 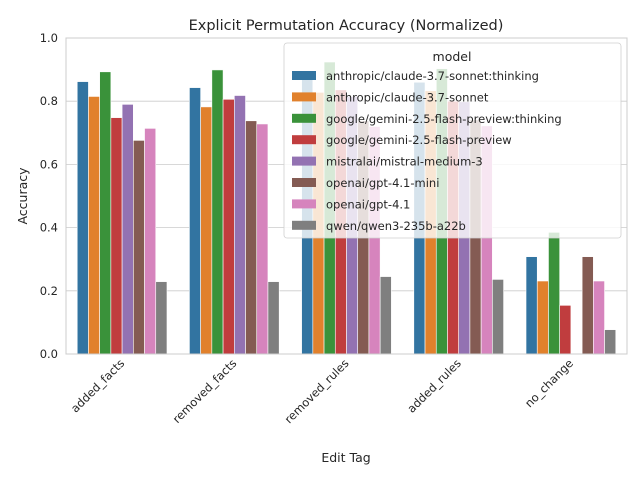 I want to click on legend-title: model, so click(x=452, y=56).